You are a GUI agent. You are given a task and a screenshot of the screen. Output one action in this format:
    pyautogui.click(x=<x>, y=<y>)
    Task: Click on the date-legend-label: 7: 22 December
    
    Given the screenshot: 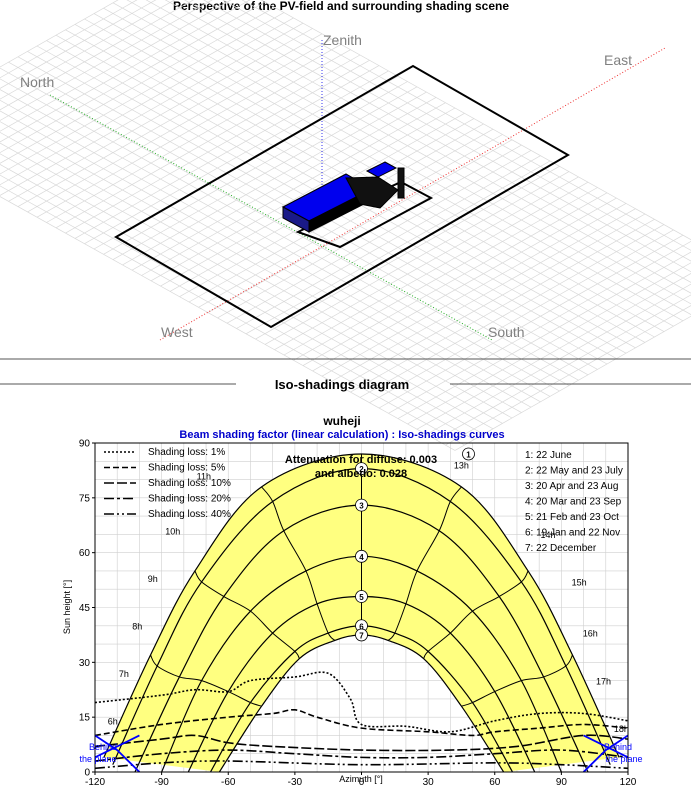 What is the action you would take?
    pyautogui.click(x=561, y=548)
    